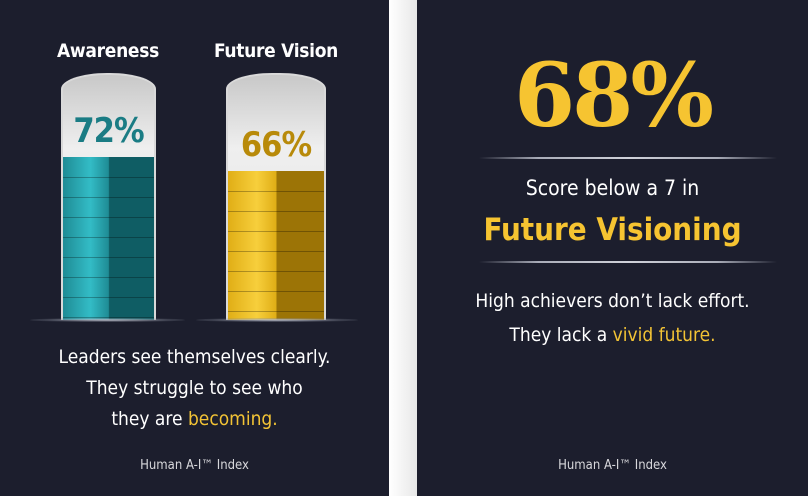 This screenshot has width=808, height=496. Describe the element at coordinates (561, 335) in the screenshot. I see `body-text: They lack a` at that location.